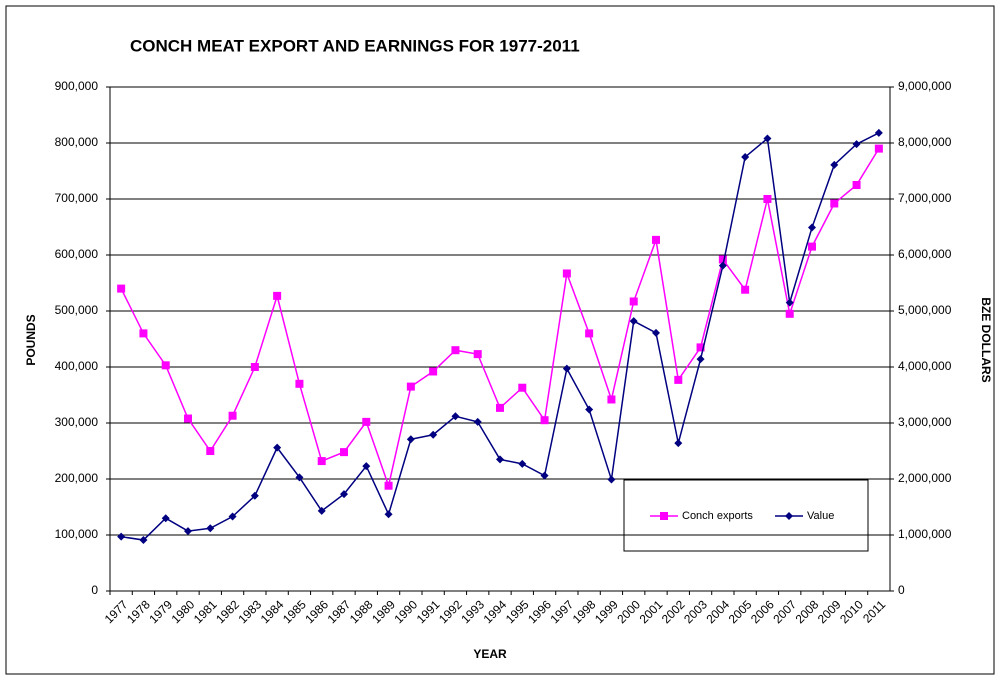 The height and width of the screenshot is (686, 1002). What do you see at coordinates (94, 590) in the screenshot?
I see `y-tick-label: 0` at bounding box center [94, 590].